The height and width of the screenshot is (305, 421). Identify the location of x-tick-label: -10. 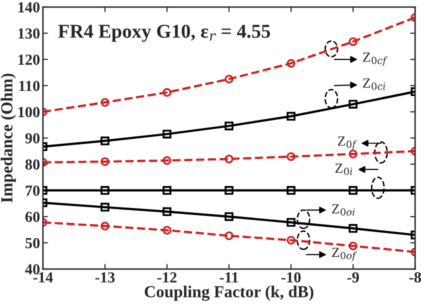
(291, 277).